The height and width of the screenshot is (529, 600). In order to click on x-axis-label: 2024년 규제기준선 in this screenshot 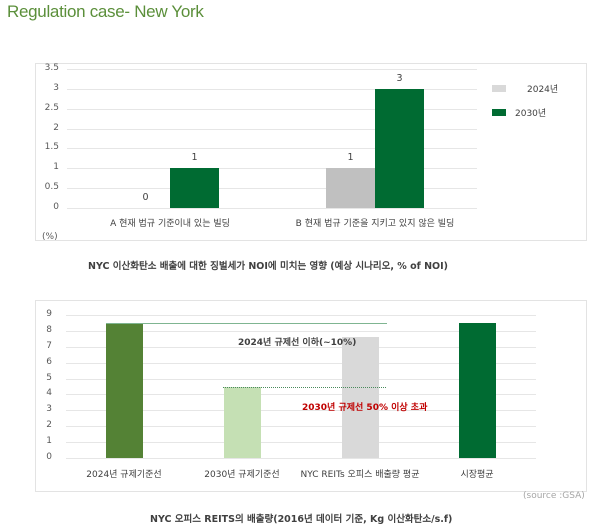, I will do `click(124, 475)`.